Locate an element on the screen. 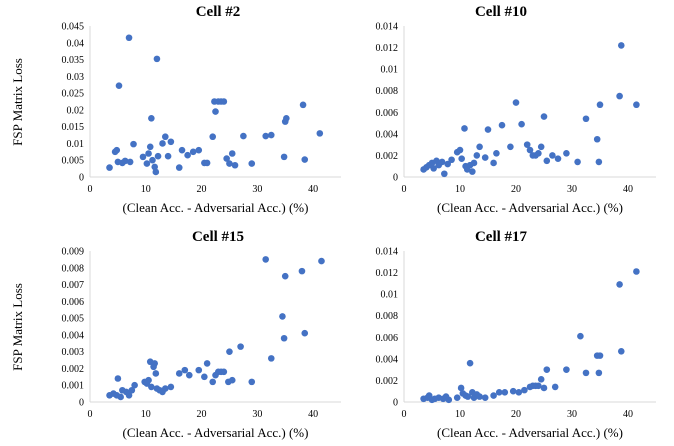 The width and height of the screenshot is (674, 446). y-tick-label: 0.007 is located at coordinates (73, 285).